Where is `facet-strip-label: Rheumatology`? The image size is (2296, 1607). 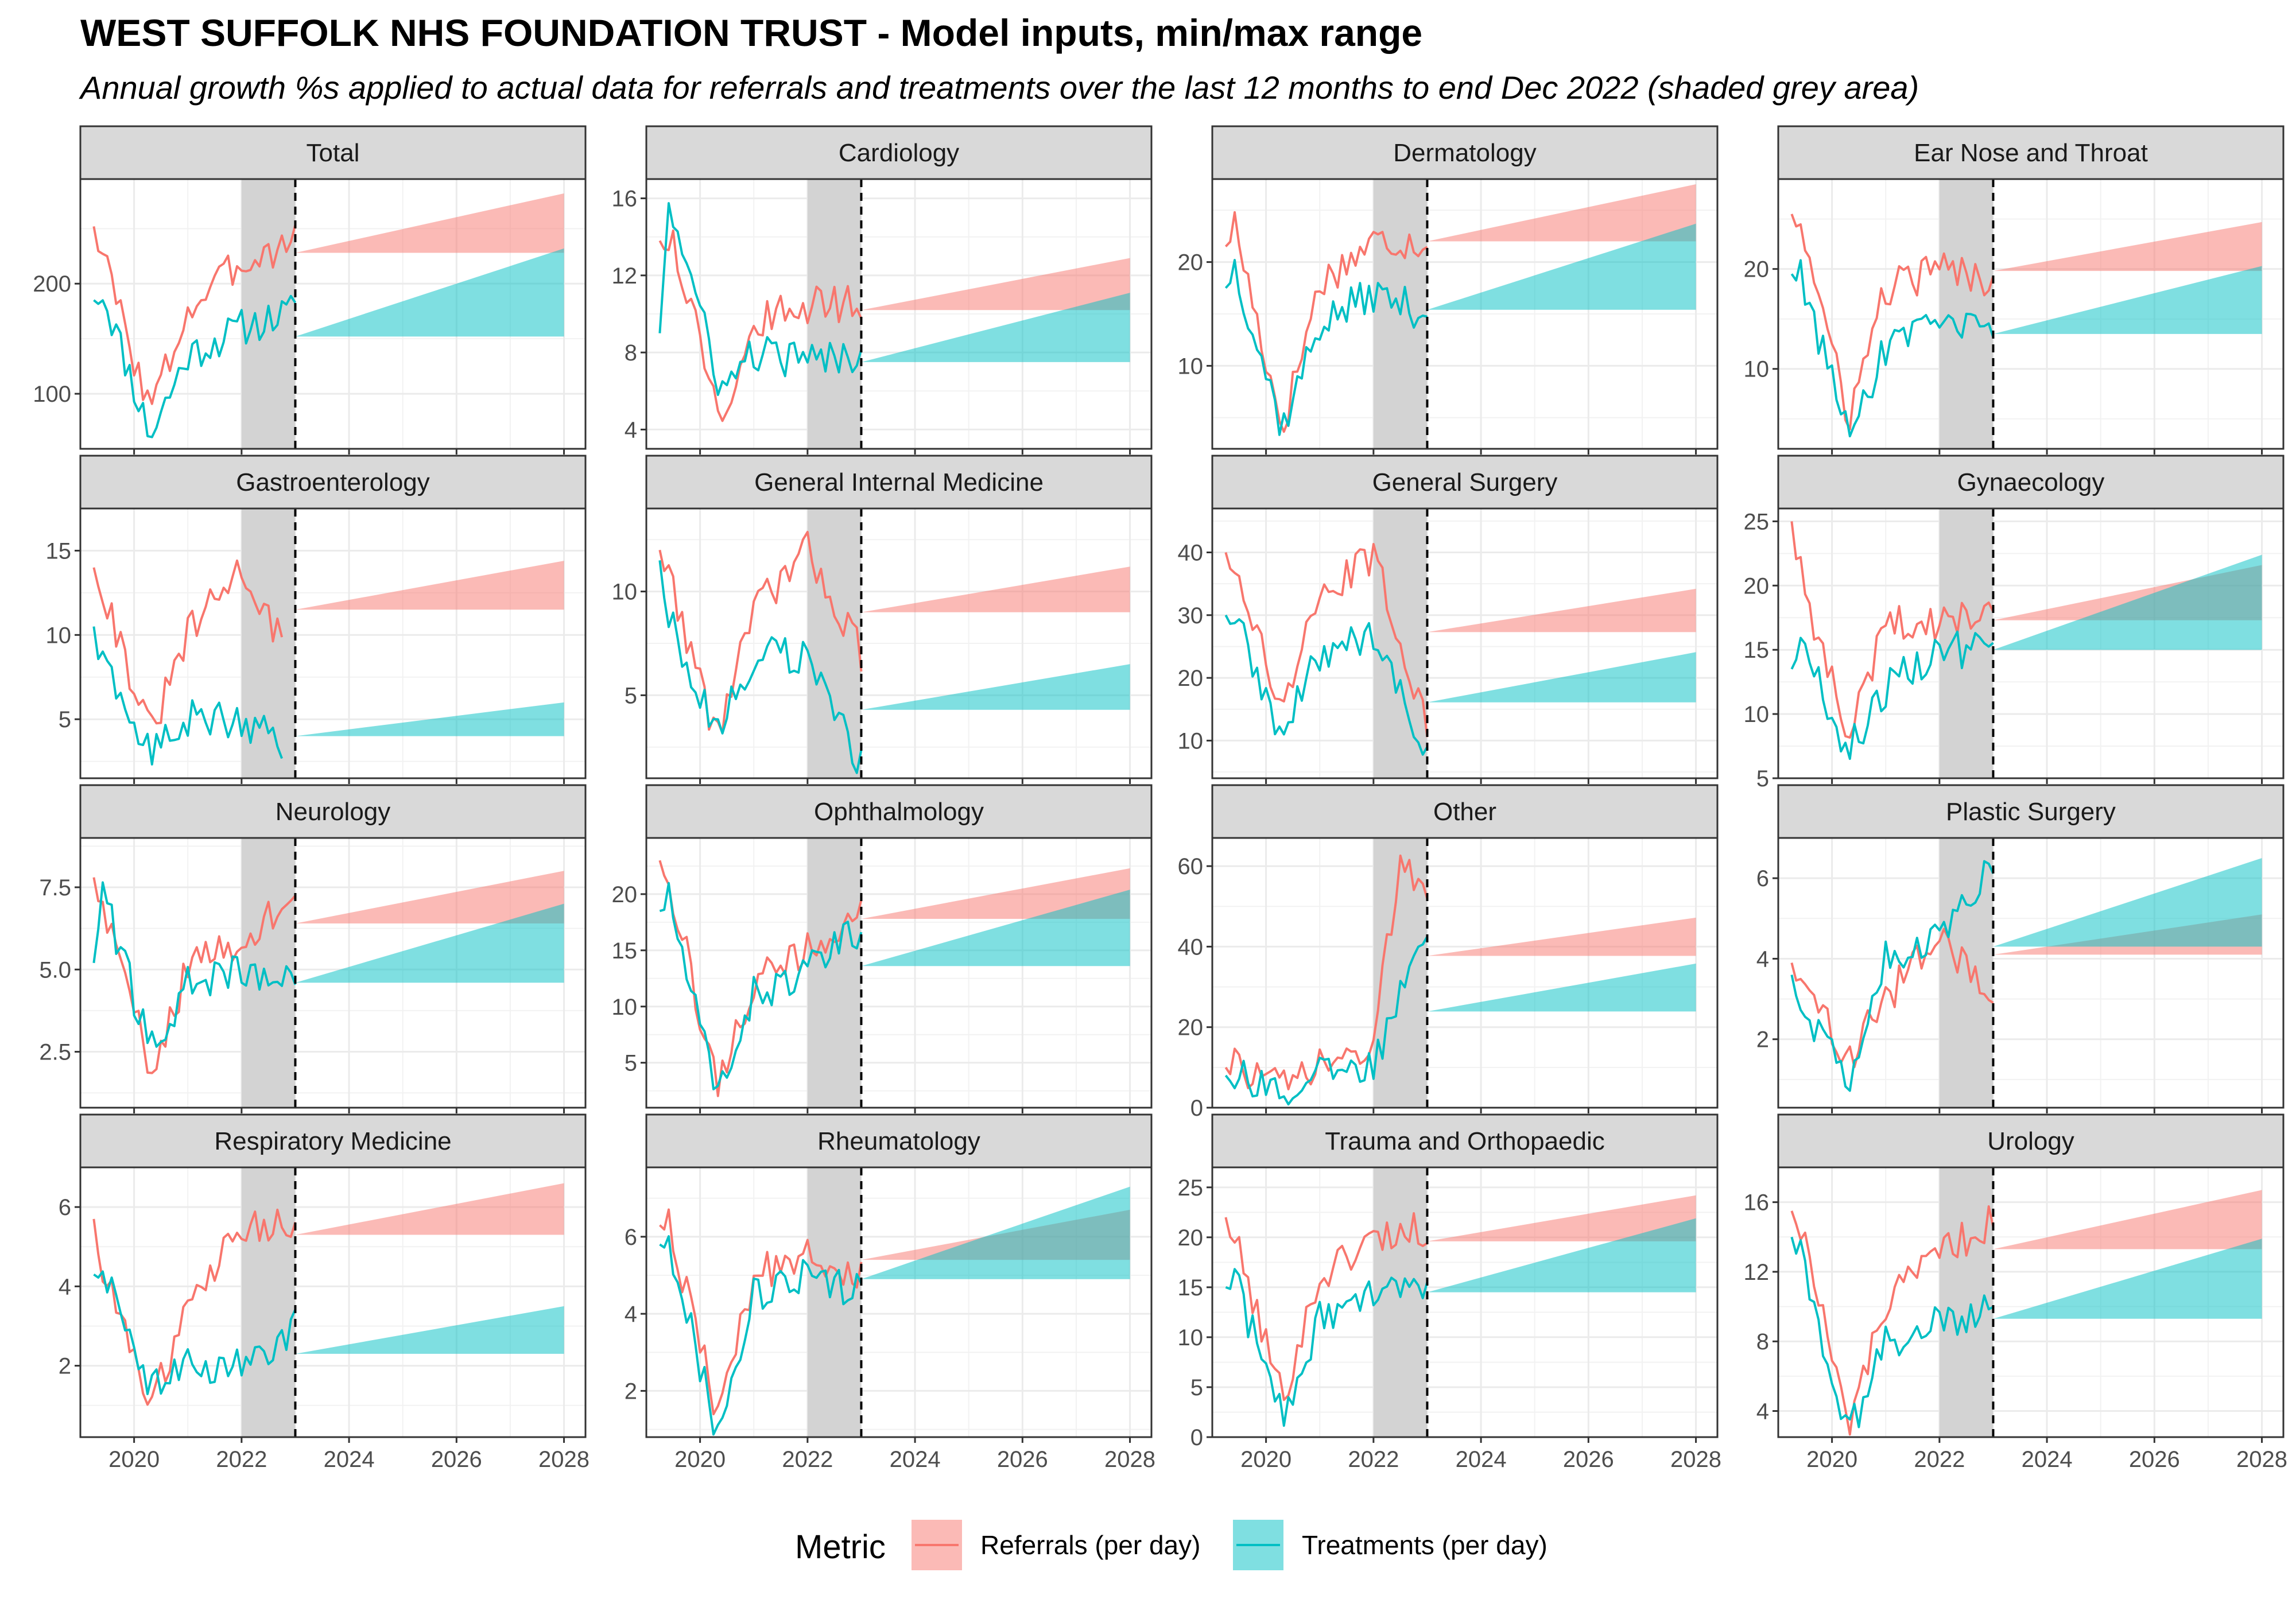
facet-strip-label: Rheumatology is located at coordinates (898, 1141).